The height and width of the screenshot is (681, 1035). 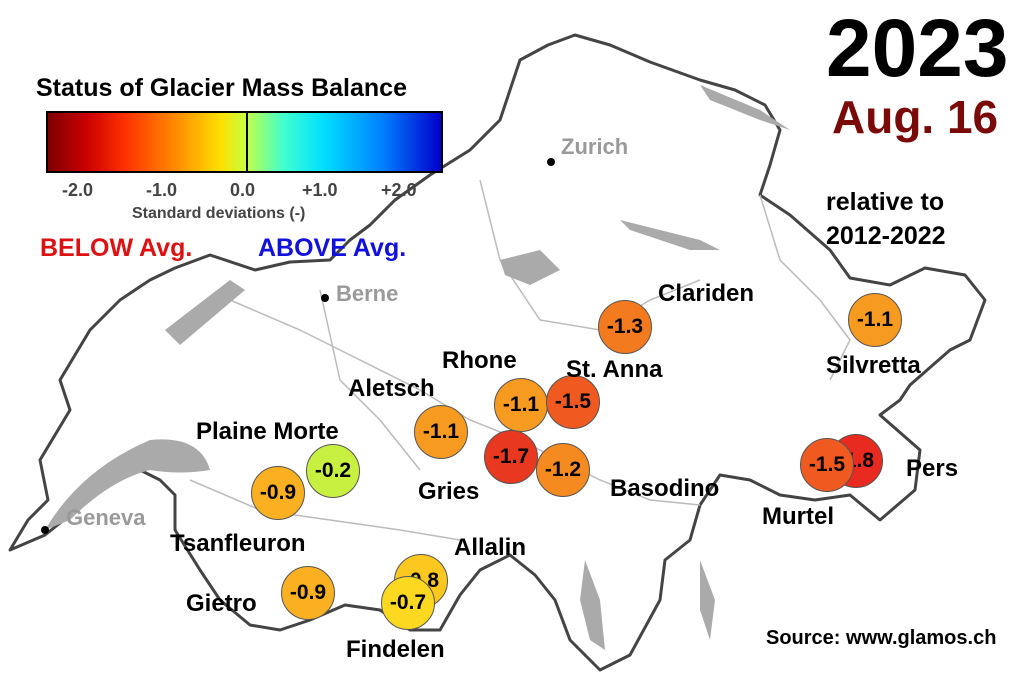 I want to click on colorbar-zero-line, so click(x=247, y=142).